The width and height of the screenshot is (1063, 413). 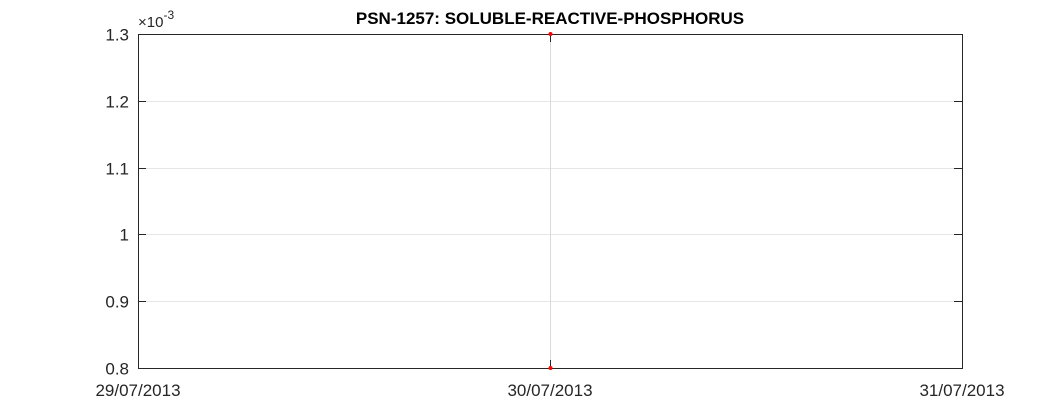 I want to click on x-tick-label: 30/07/2013, so click(x=549, y=390).